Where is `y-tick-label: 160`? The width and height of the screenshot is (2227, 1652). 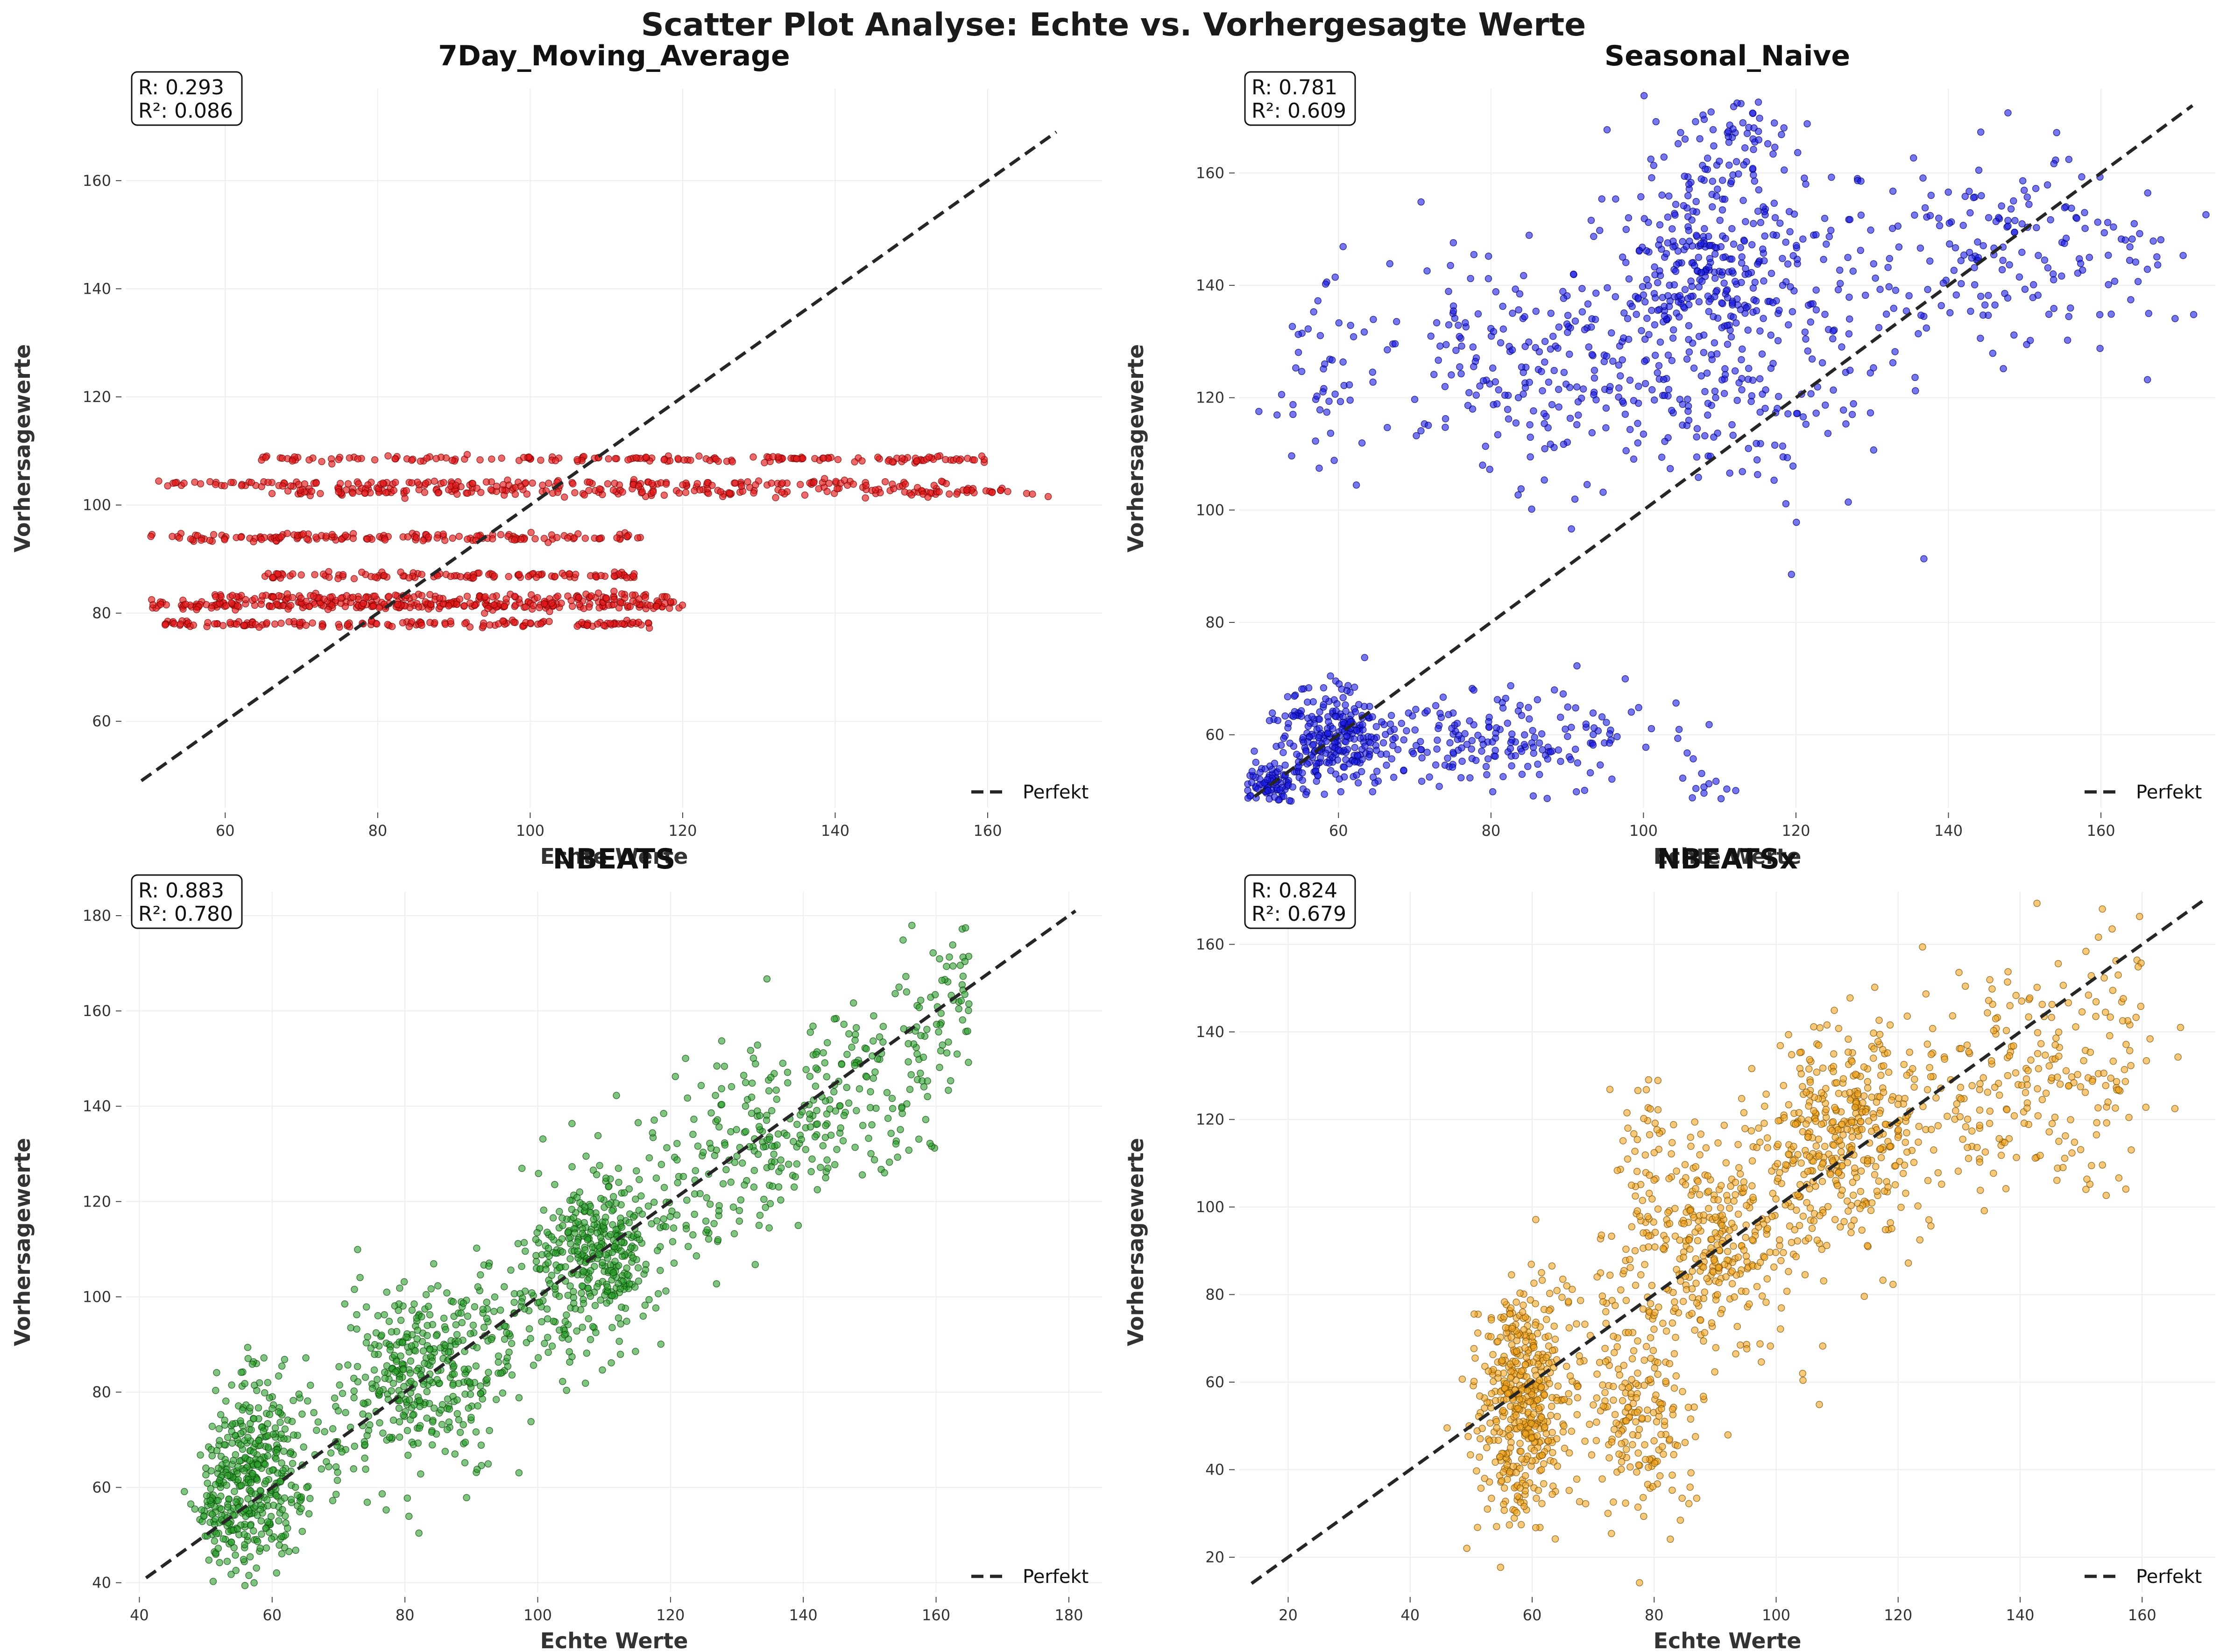 y-tick-label: 160 is located at coordinates (97, 1011).